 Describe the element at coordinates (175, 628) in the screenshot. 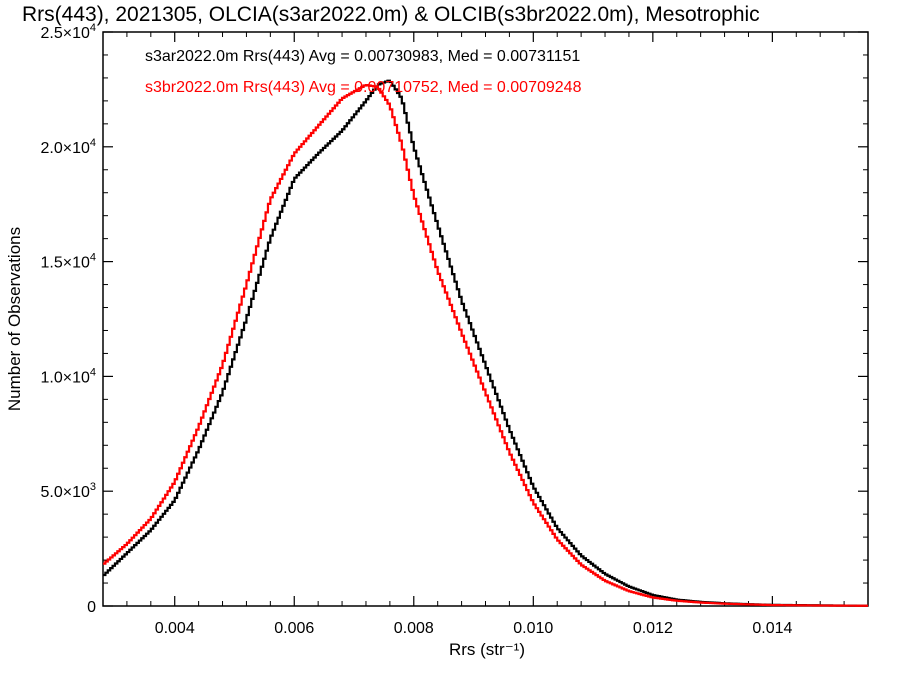

I see `x-tick-label: 0.004` at that location.